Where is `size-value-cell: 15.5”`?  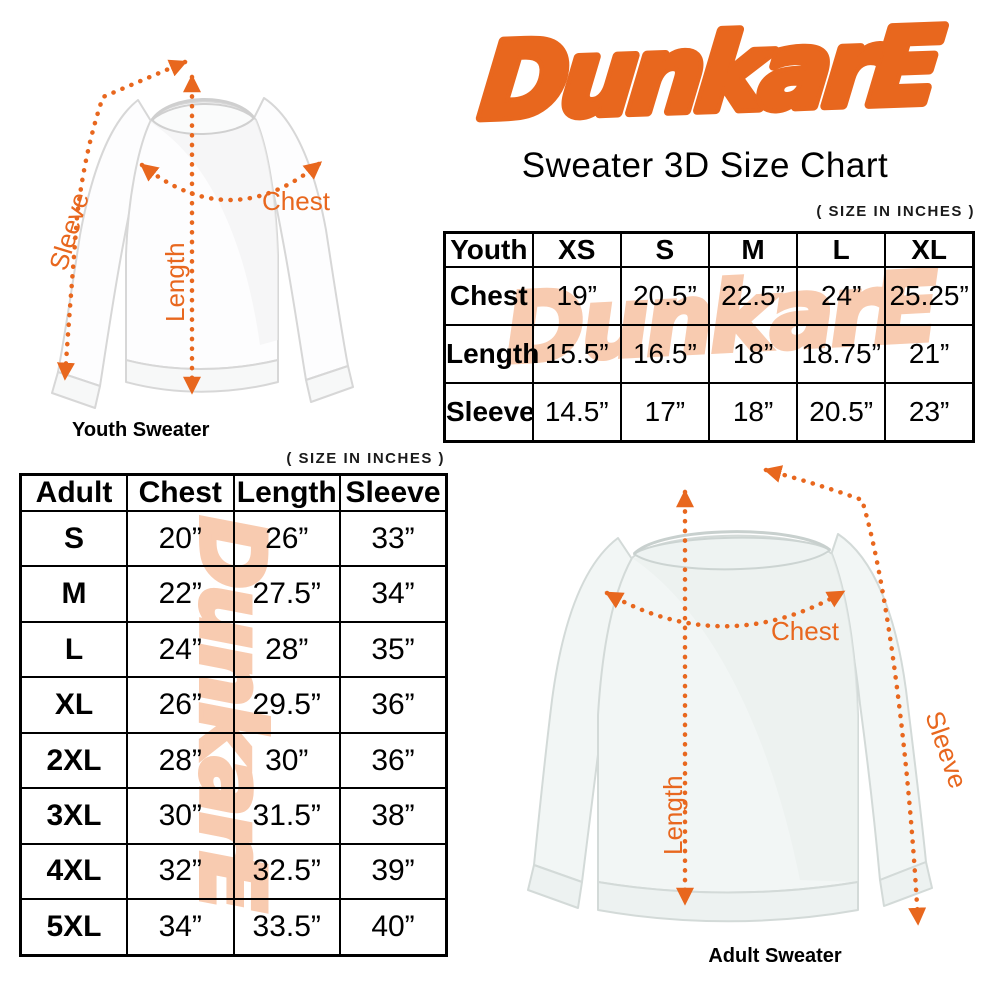 size-value-cell: 15.5” is located at coordinates (576, 353).